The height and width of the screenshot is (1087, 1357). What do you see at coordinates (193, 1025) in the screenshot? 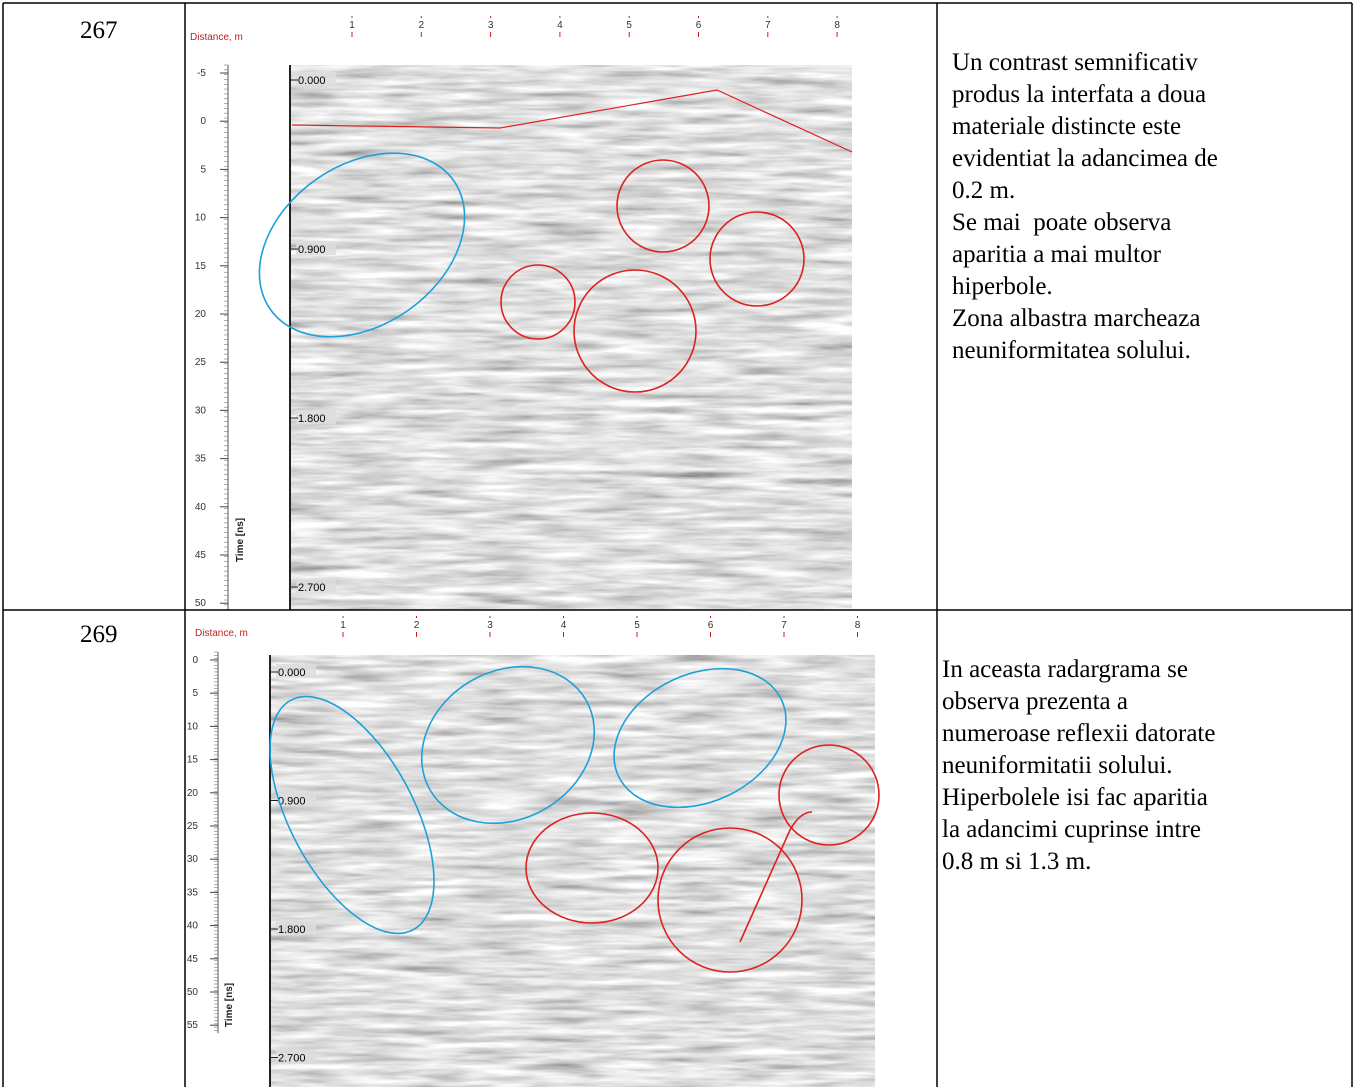
I see `time-tick-label: 55` at bounding box center [193, 1025].